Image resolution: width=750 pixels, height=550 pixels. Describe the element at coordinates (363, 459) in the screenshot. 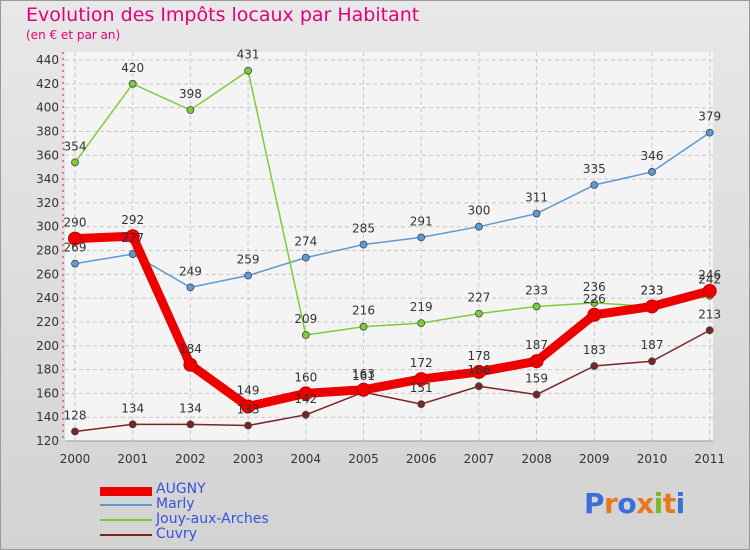

I see `x-tick-label: 2005` at that location.